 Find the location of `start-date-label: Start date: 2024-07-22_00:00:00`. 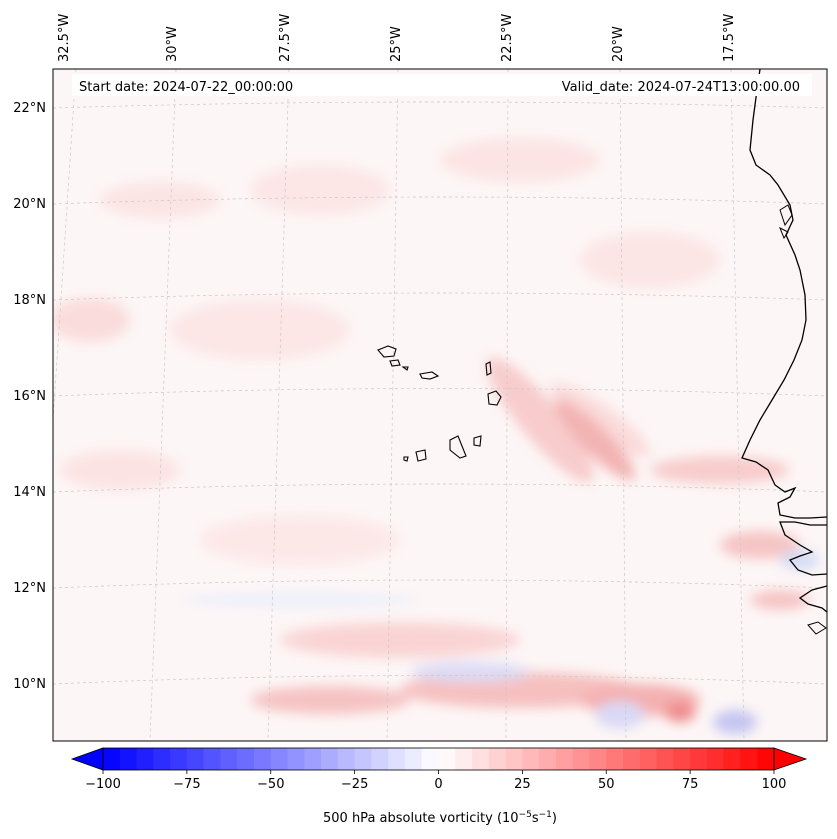

start-date-label: Start date: 2024-07-22_00:00:00 is located at coordinates (186, 87).